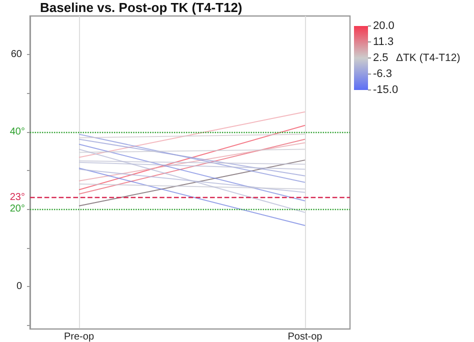 The image size is (474, 342). What do you see at coordinates (385, 90) in the screenshot?
I see `color-bar-label: -15.0` at bounding box center [385, 90].